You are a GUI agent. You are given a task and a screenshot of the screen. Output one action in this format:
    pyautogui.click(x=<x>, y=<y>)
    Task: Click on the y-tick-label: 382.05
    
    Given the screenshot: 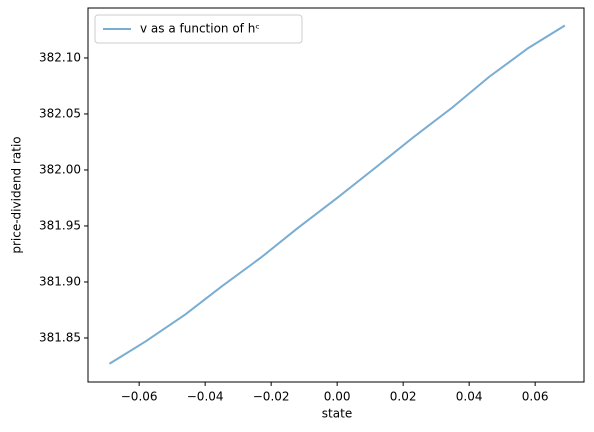 What is the action you would take?
    pyautogui.click(x=60, y=113)
    